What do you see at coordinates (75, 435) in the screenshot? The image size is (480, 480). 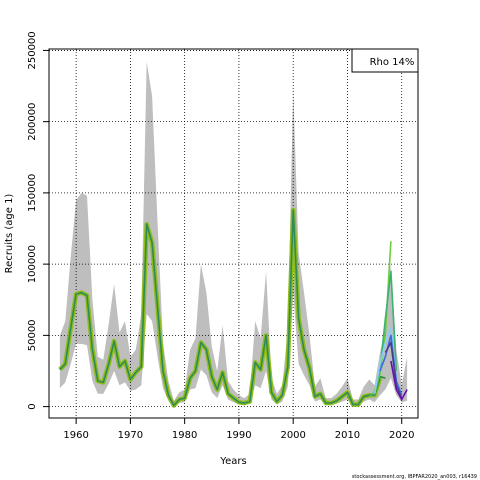 I see `x-tick-label: 1960` at bounding box center [75, 435].